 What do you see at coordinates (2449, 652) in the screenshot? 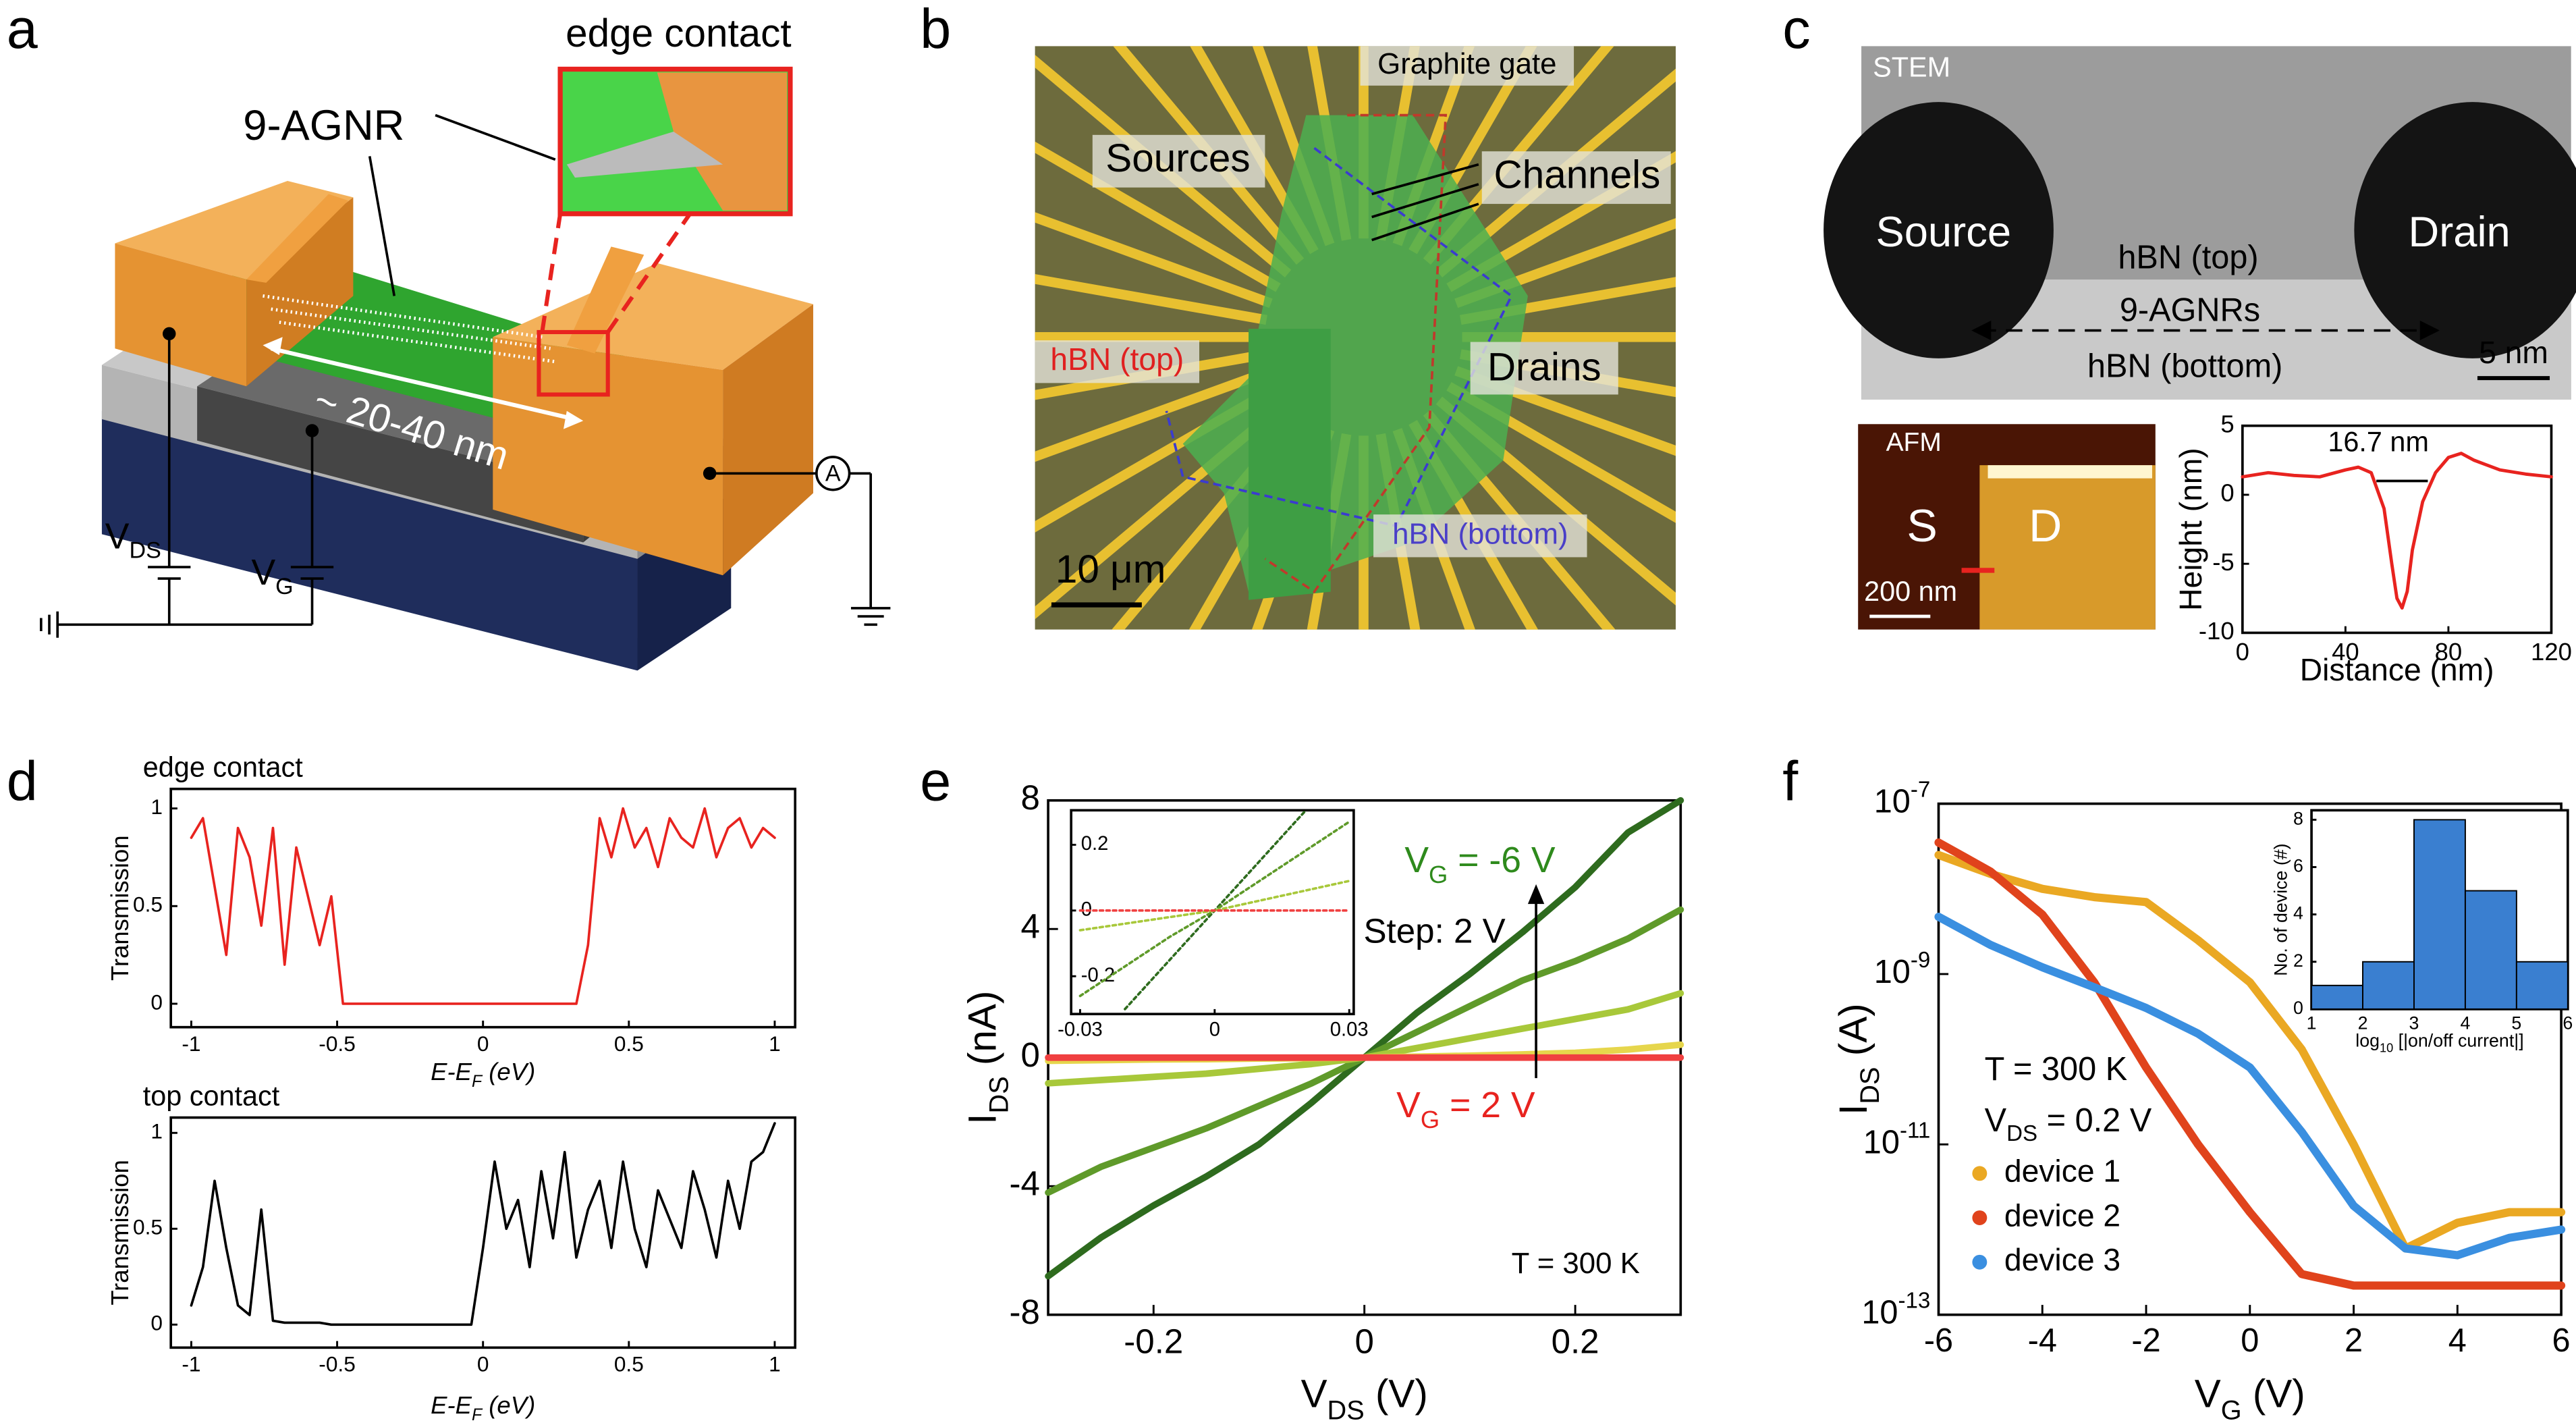
I see `x-tick-label: 80` at bounding box center [2449, 652].